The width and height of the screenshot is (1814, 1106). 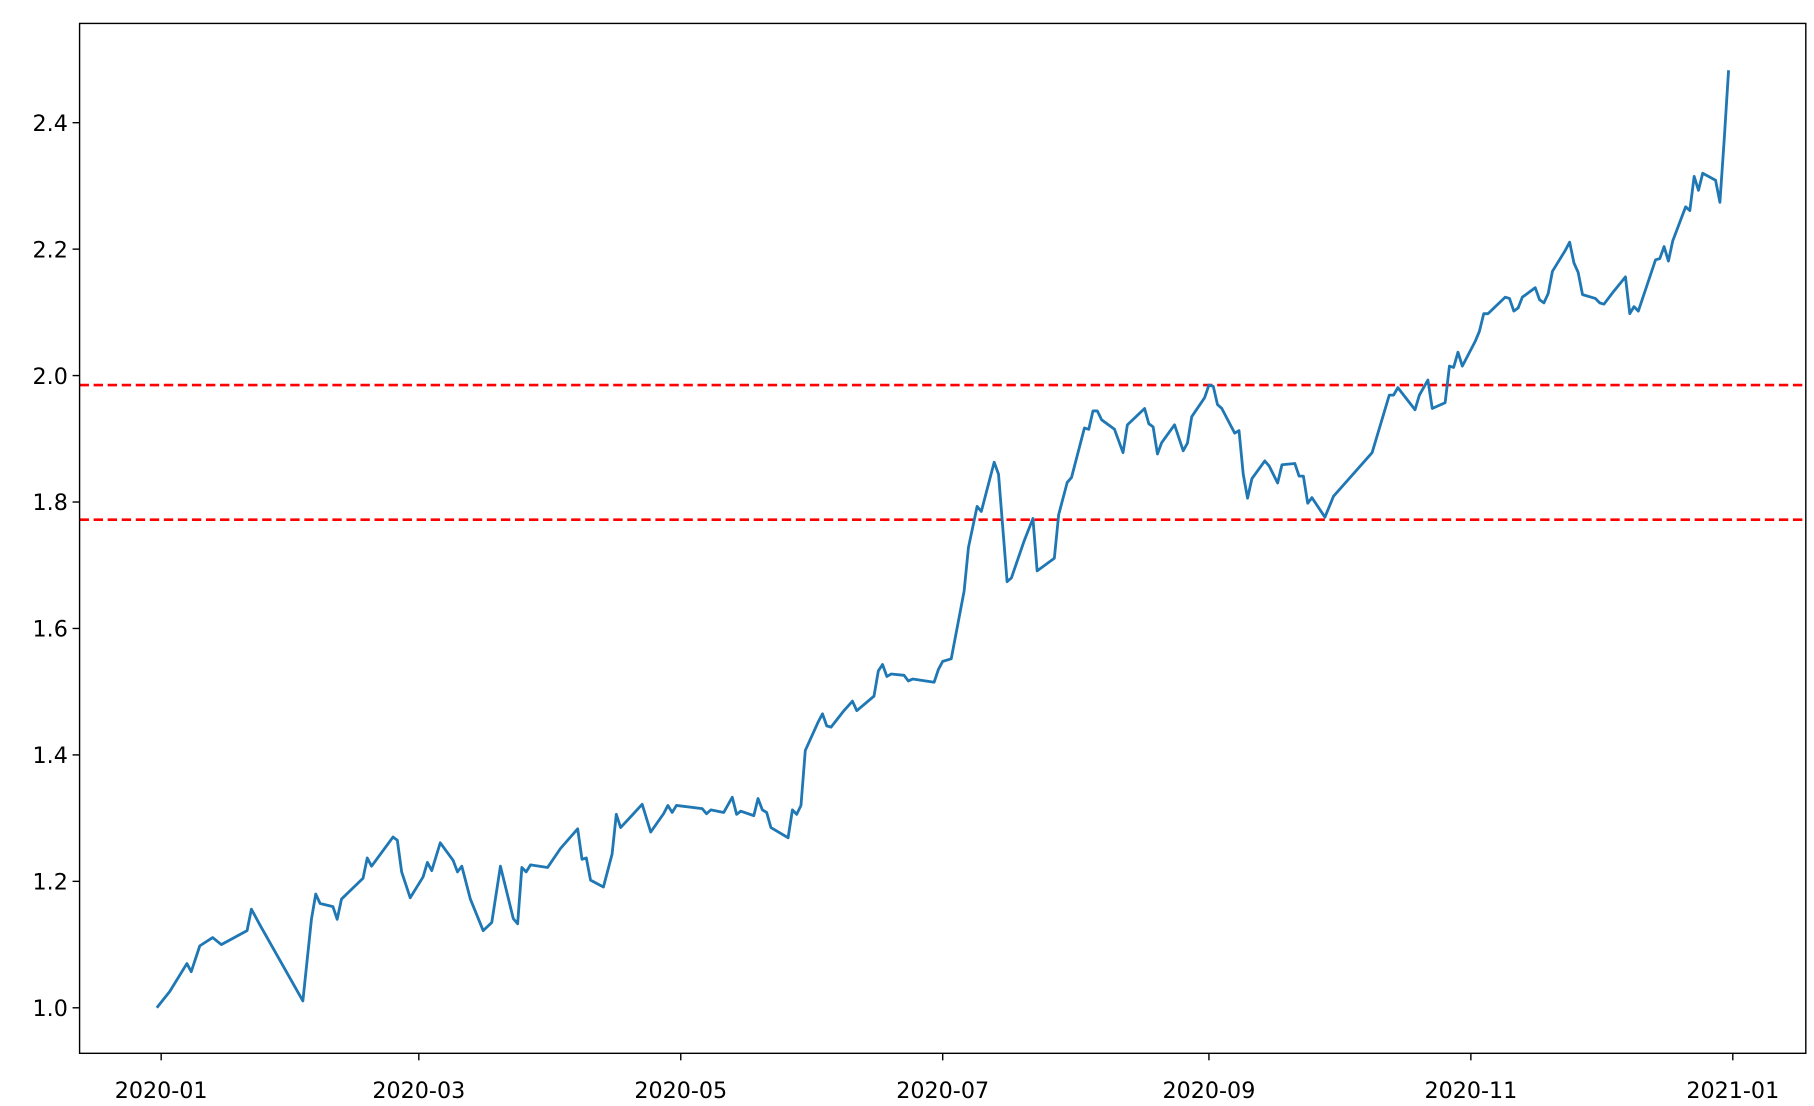 I want to click on y-tick-label: 2.0, so click(x=50, y=377).